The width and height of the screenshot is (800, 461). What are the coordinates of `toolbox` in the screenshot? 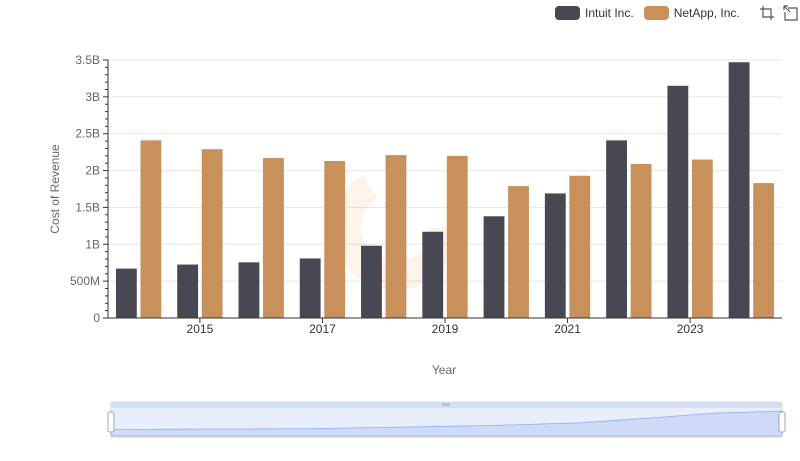 It's located at (776, 13).